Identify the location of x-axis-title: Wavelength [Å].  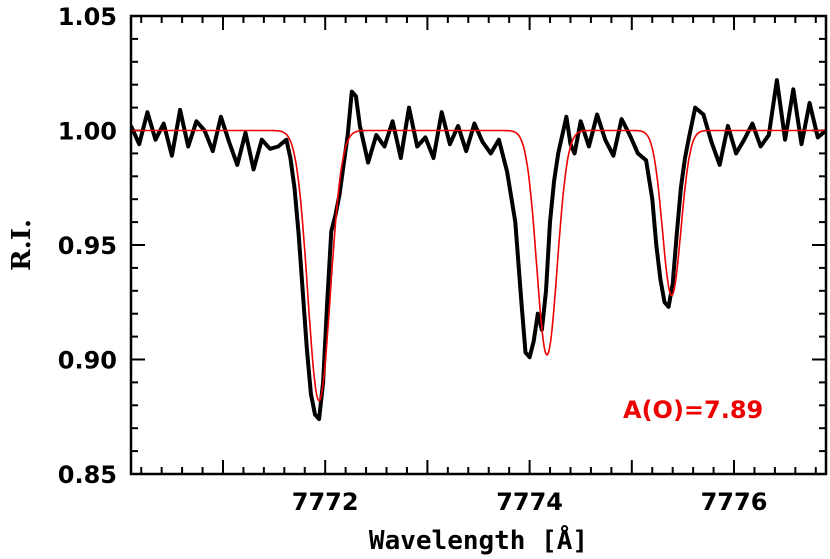
(478, 540).